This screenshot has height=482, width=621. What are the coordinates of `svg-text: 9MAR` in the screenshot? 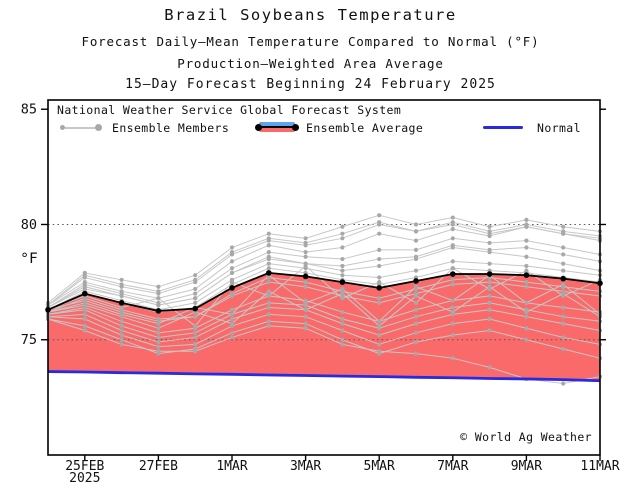 It's located at (526, 466).